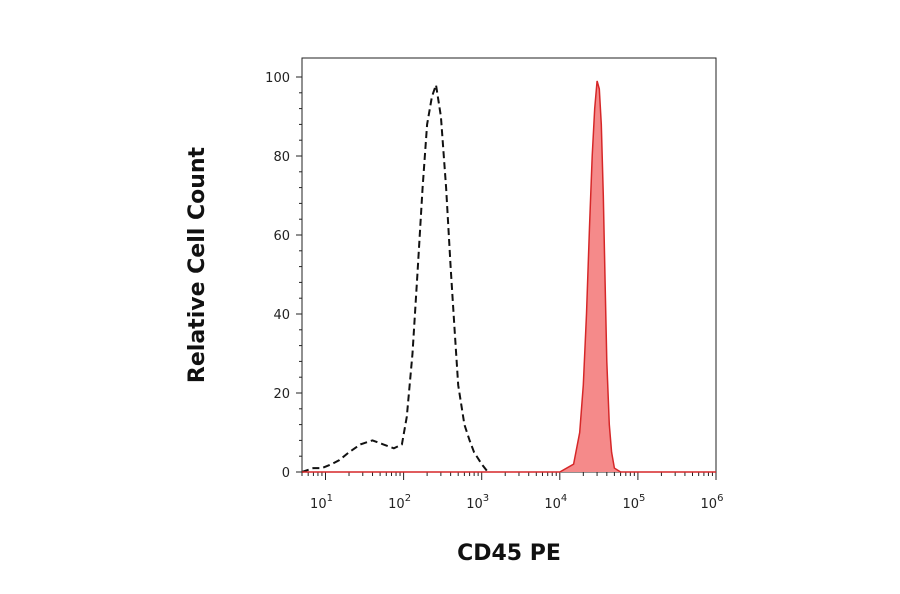  I want to click on x-tick-label: 10⁶, so click(712, 502).